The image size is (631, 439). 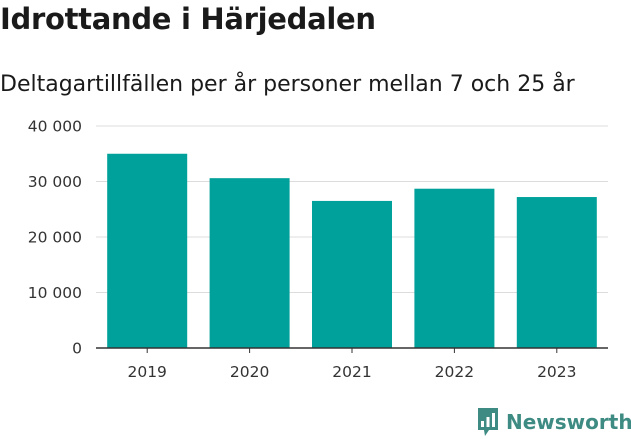 What do you see at coordinates (249, 263) in the screenshot?
I see `bar-2020` at bounding box center [249, 263].